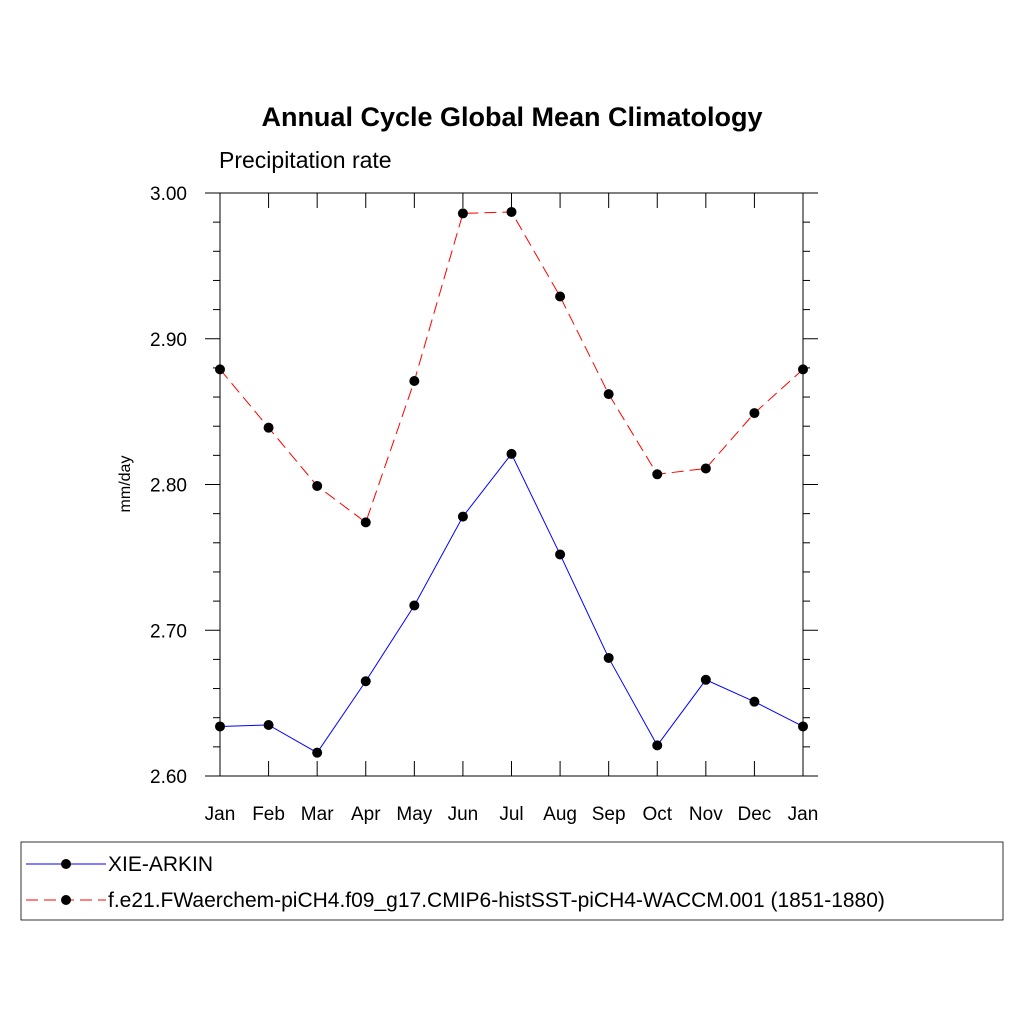 This screenshot has width=1024, height=1024. What do you see at coordinates (463, 814) in the screenshot?
I see `x-tick-label: Jun` at bounding box center [463, 814].